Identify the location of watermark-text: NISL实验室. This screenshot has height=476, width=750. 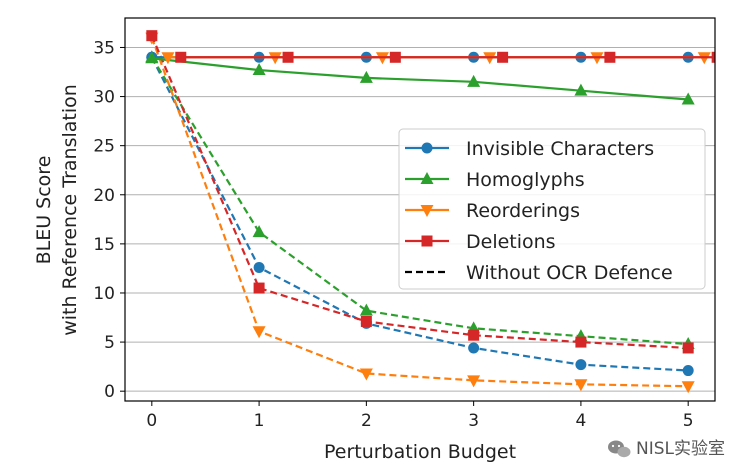
(680, 449).